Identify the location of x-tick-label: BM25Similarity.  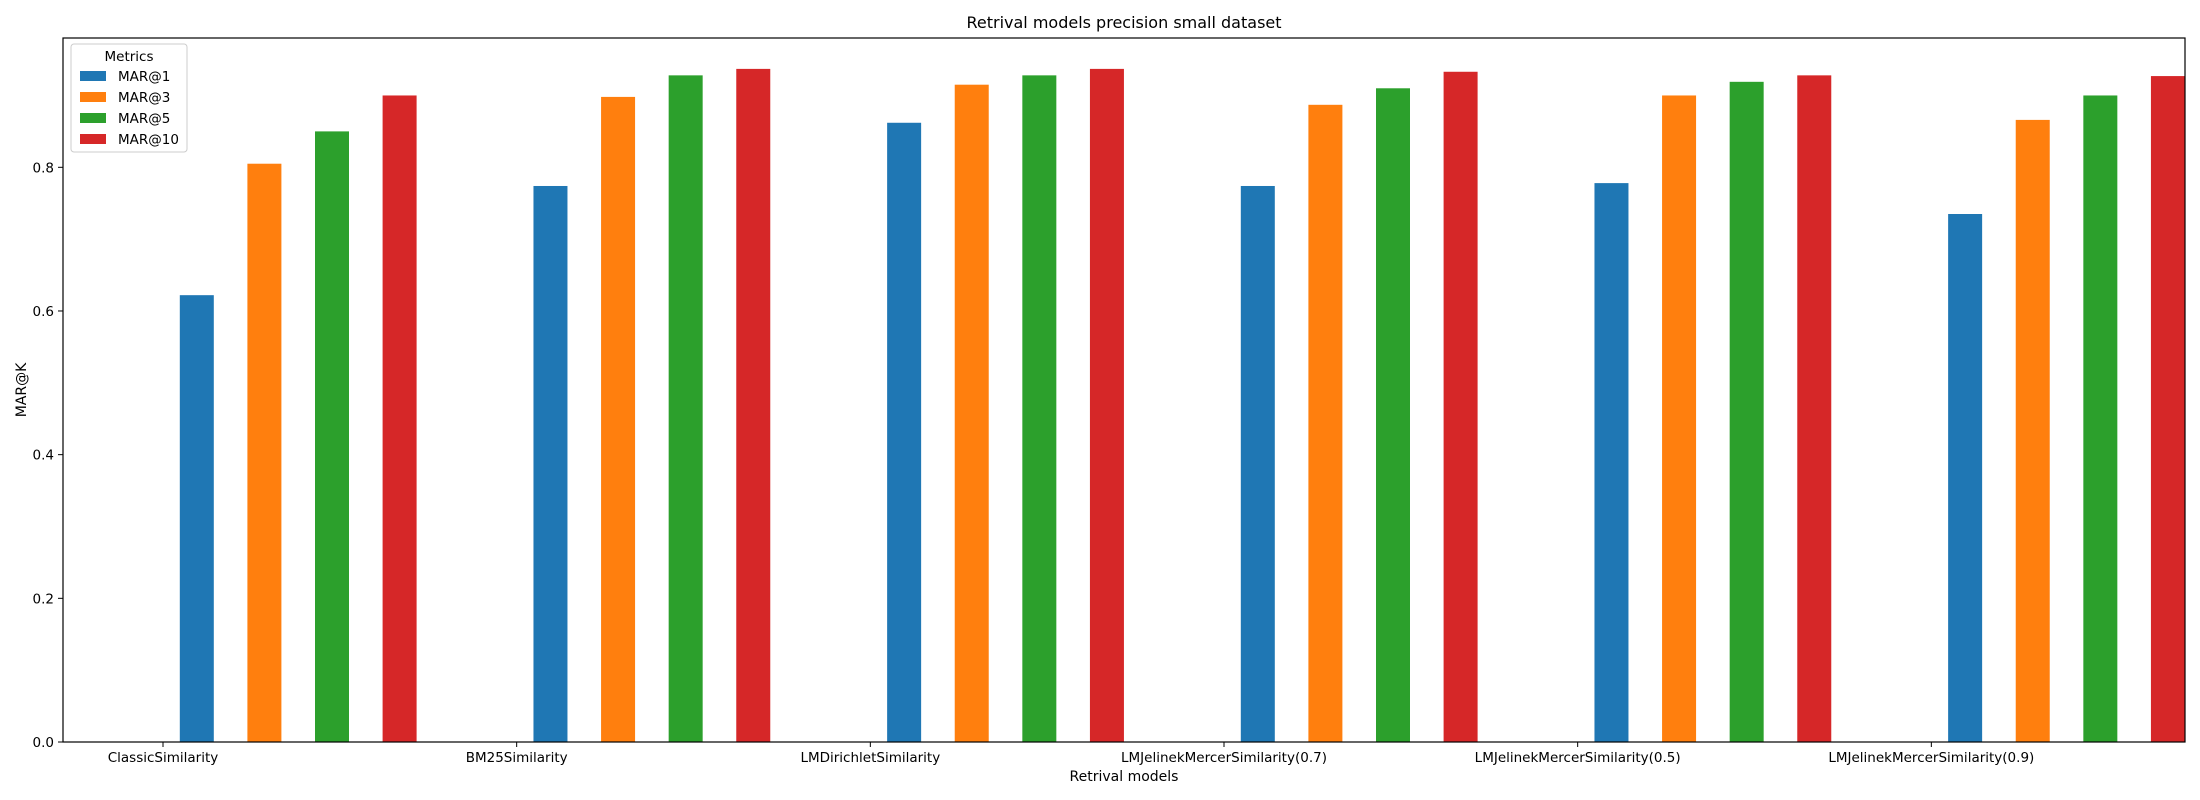
(517, 758).